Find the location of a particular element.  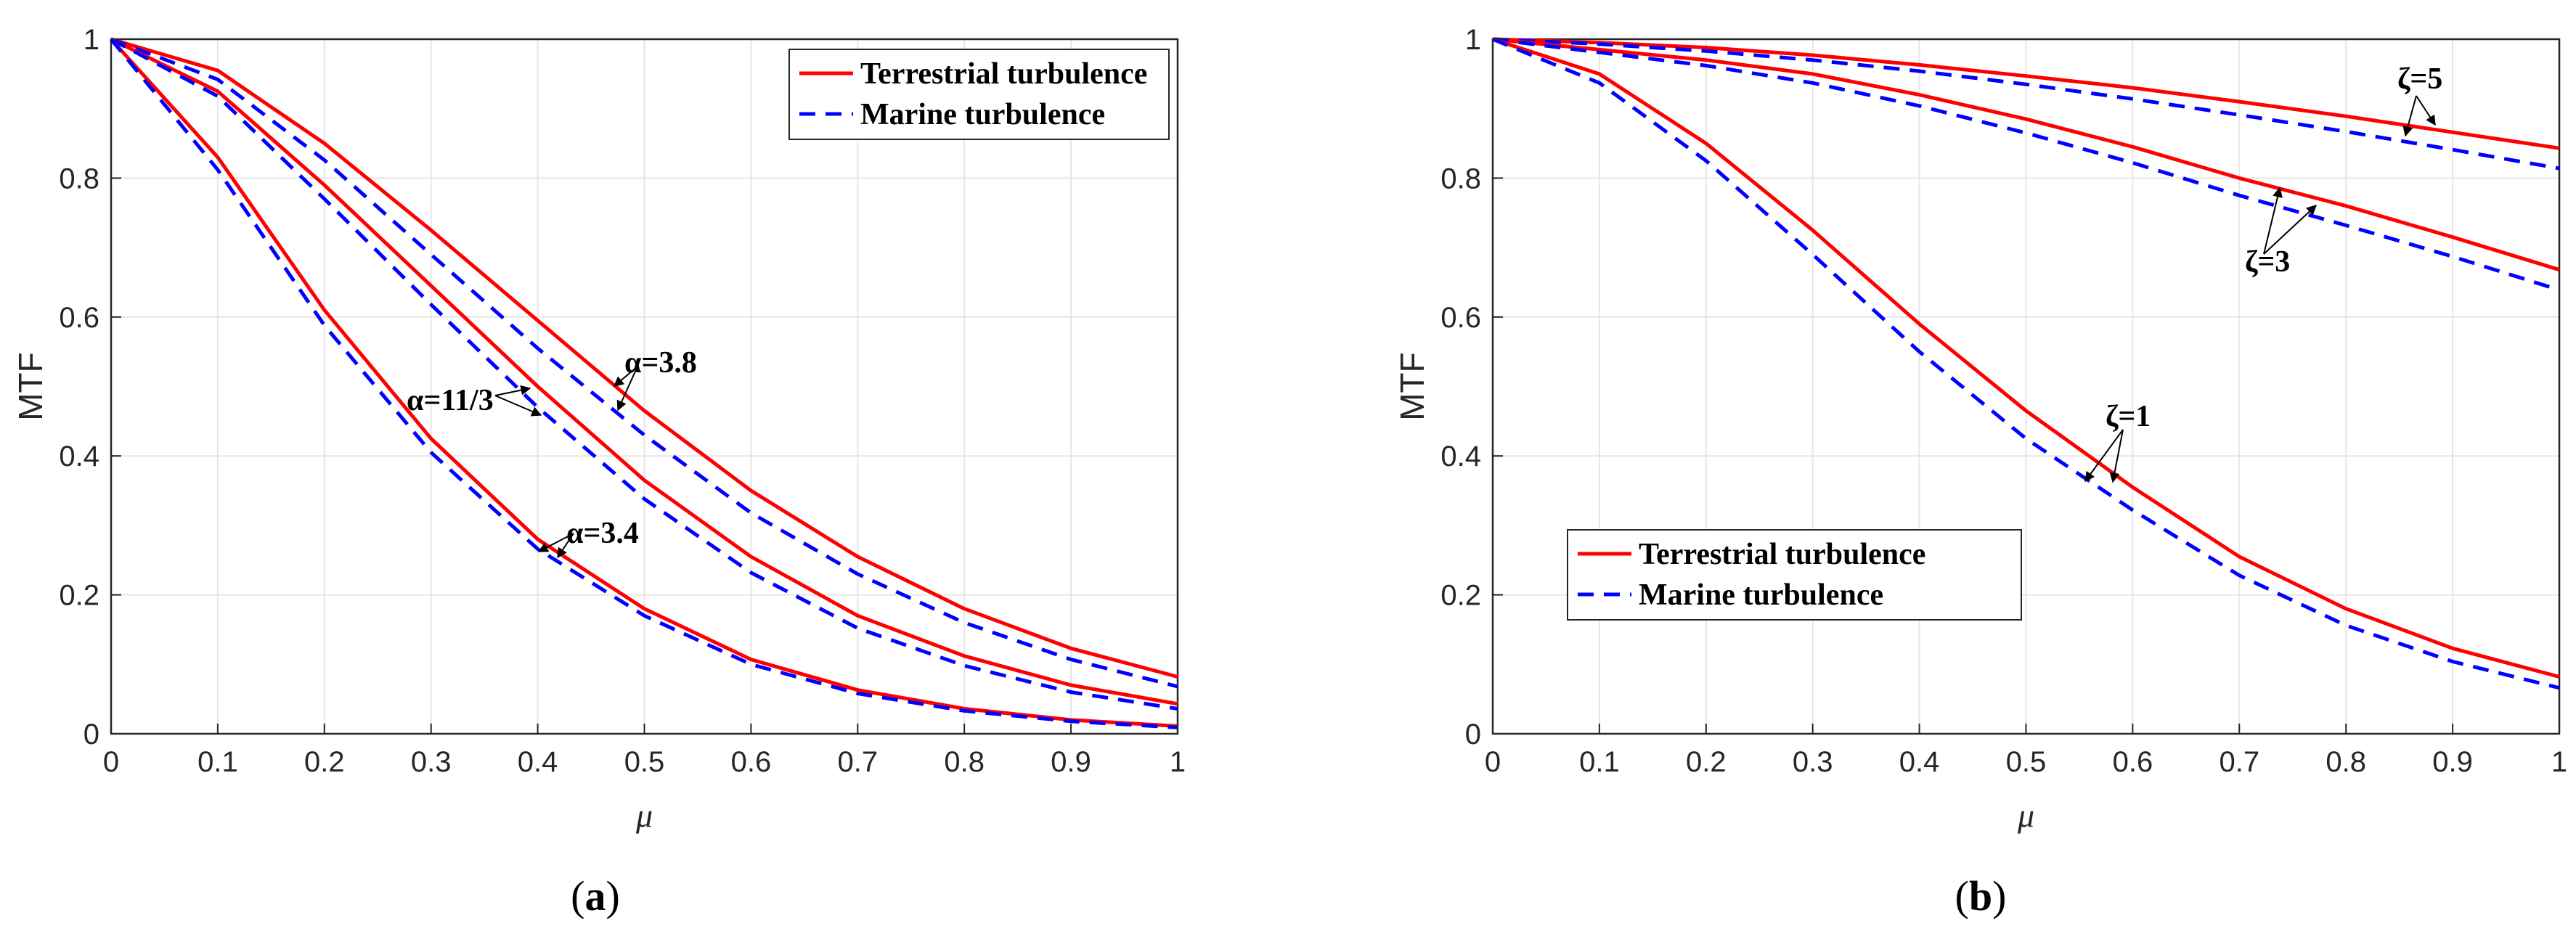

panel-b-x-axis-label: μ is located at coordinates (2025, 816).